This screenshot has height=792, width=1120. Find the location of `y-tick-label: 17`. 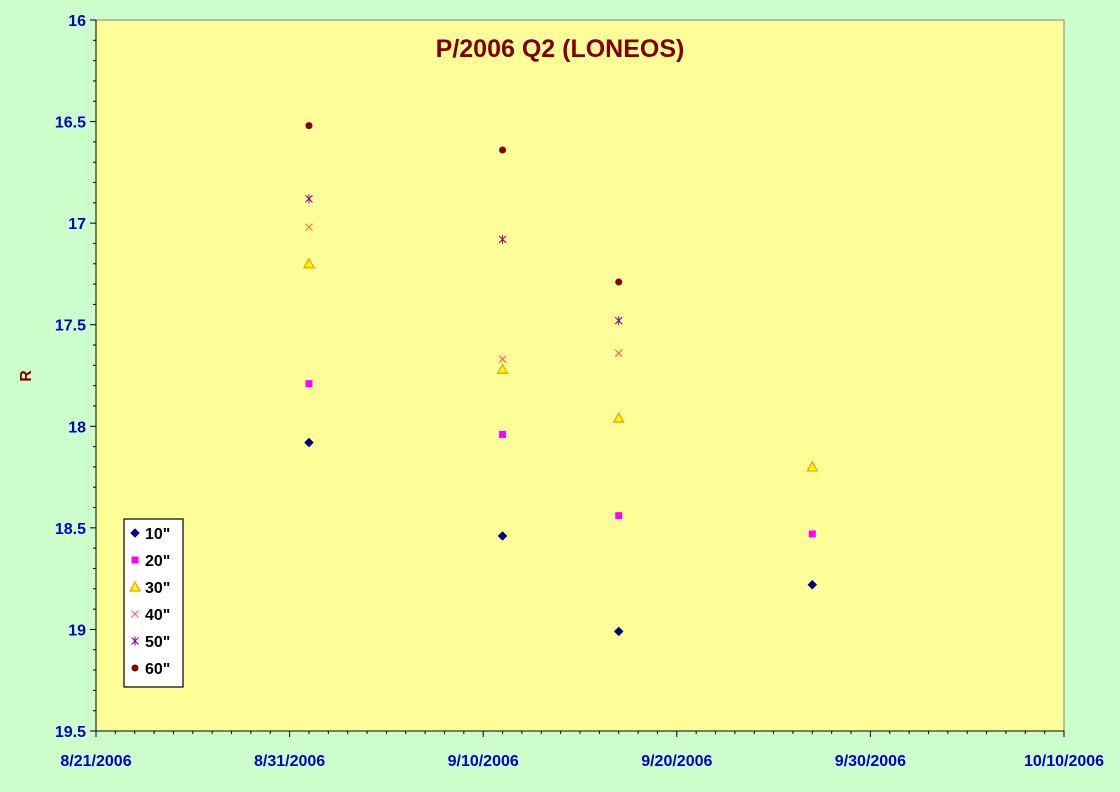

y-tick-label: 17 is located at coordinates (77, 224).